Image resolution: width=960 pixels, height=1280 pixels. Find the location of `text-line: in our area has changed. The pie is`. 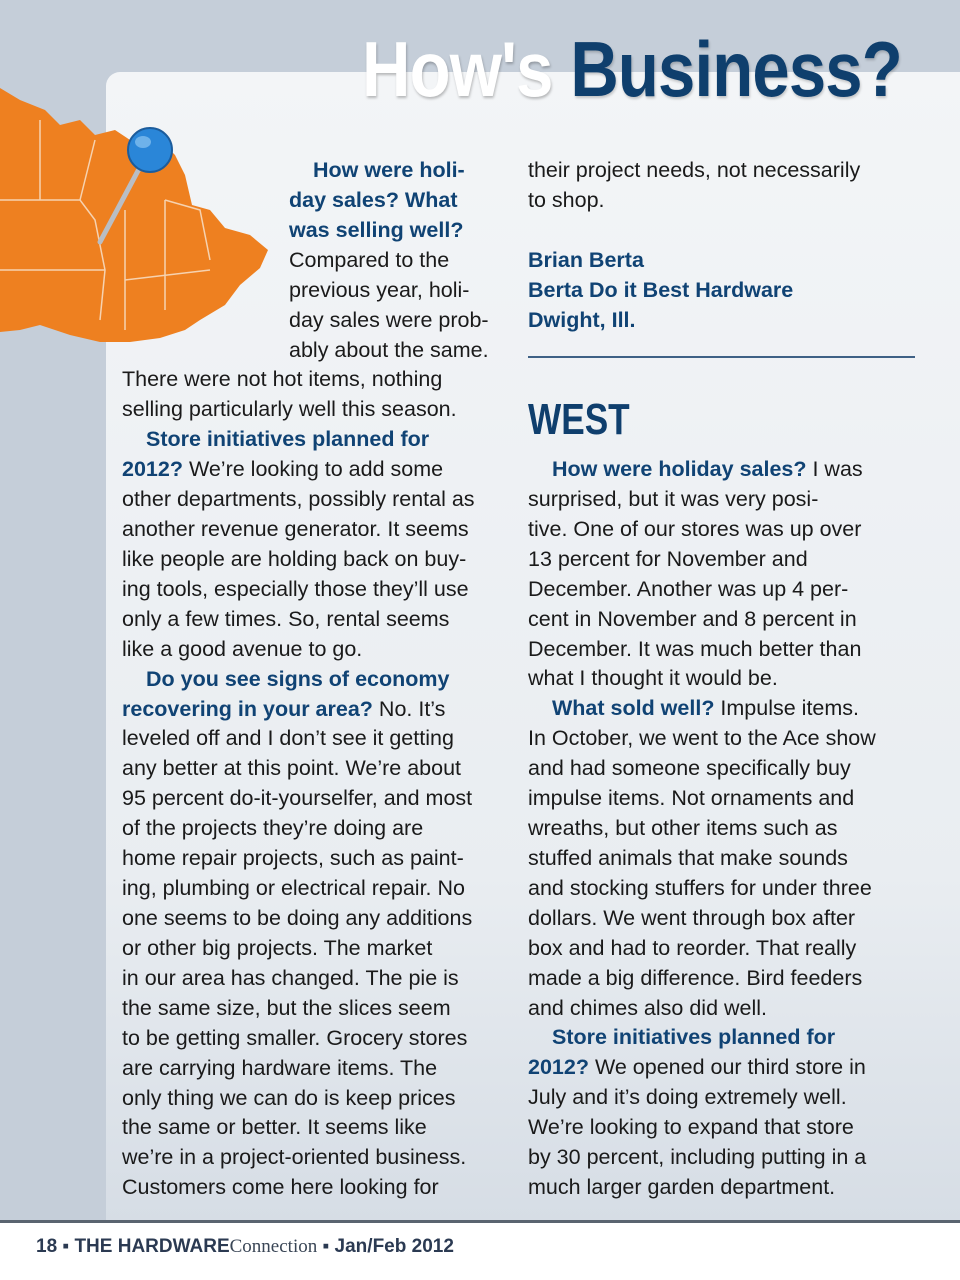

text-line: in our area has changed. The pie is is located at coordinates (290, 978).